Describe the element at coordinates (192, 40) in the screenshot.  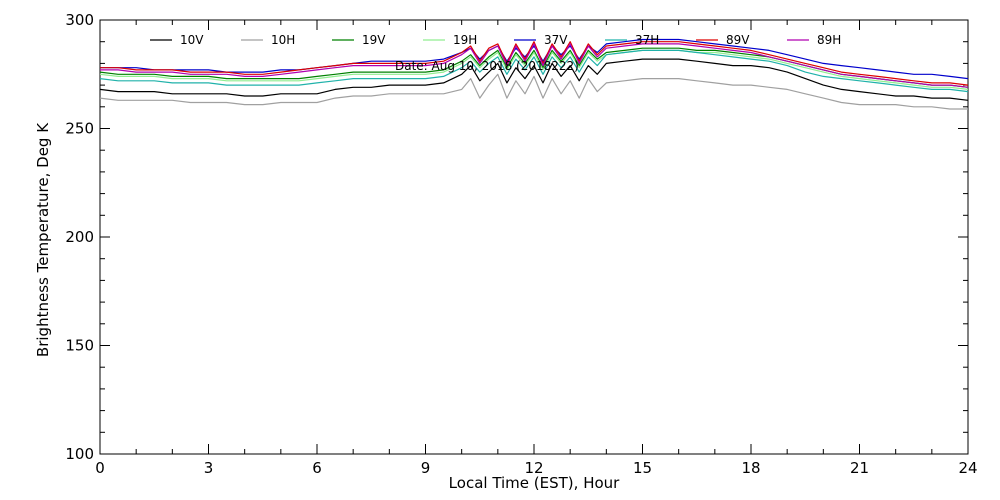
I see `legend-label-10v: 10V` at that location.